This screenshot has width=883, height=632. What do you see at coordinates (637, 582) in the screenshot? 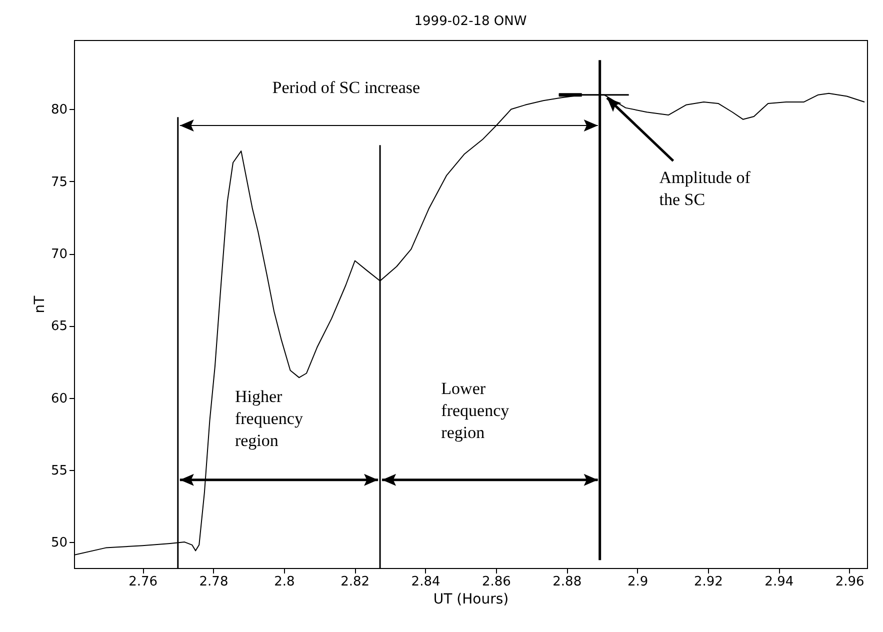
I see `x-tick-label: 2.9` at bounding box center [637, 582].